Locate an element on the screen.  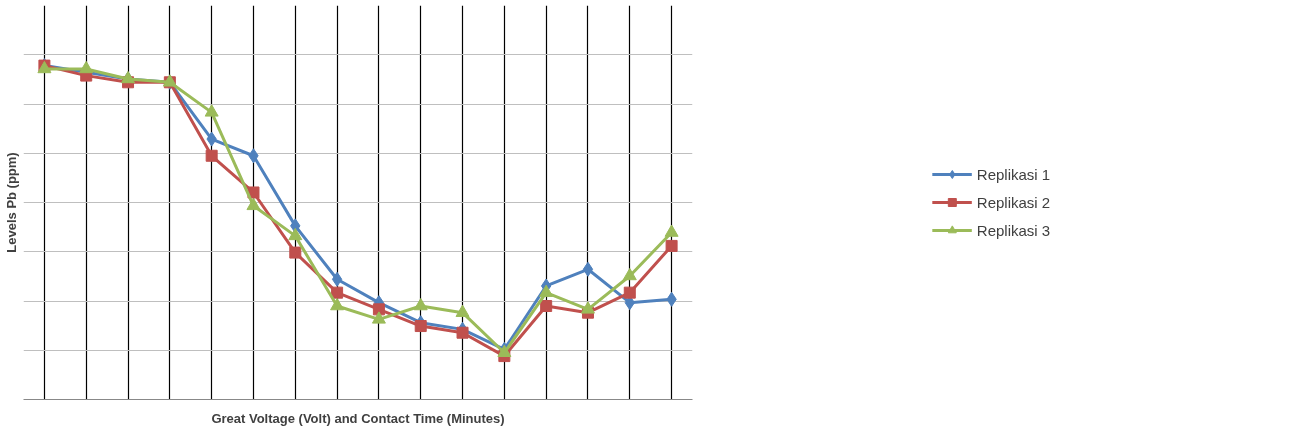
legend-label: Replikasi 1 is located at coordinates (1013, 174).